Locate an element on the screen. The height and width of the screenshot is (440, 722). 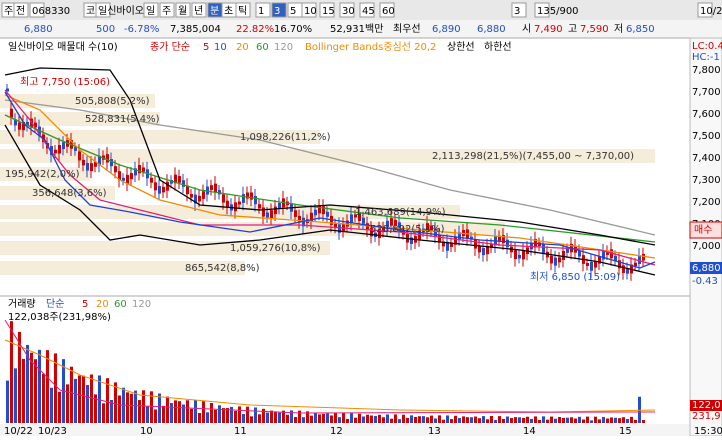
x-tick-label: 11 is located at coordinates (240, 431).